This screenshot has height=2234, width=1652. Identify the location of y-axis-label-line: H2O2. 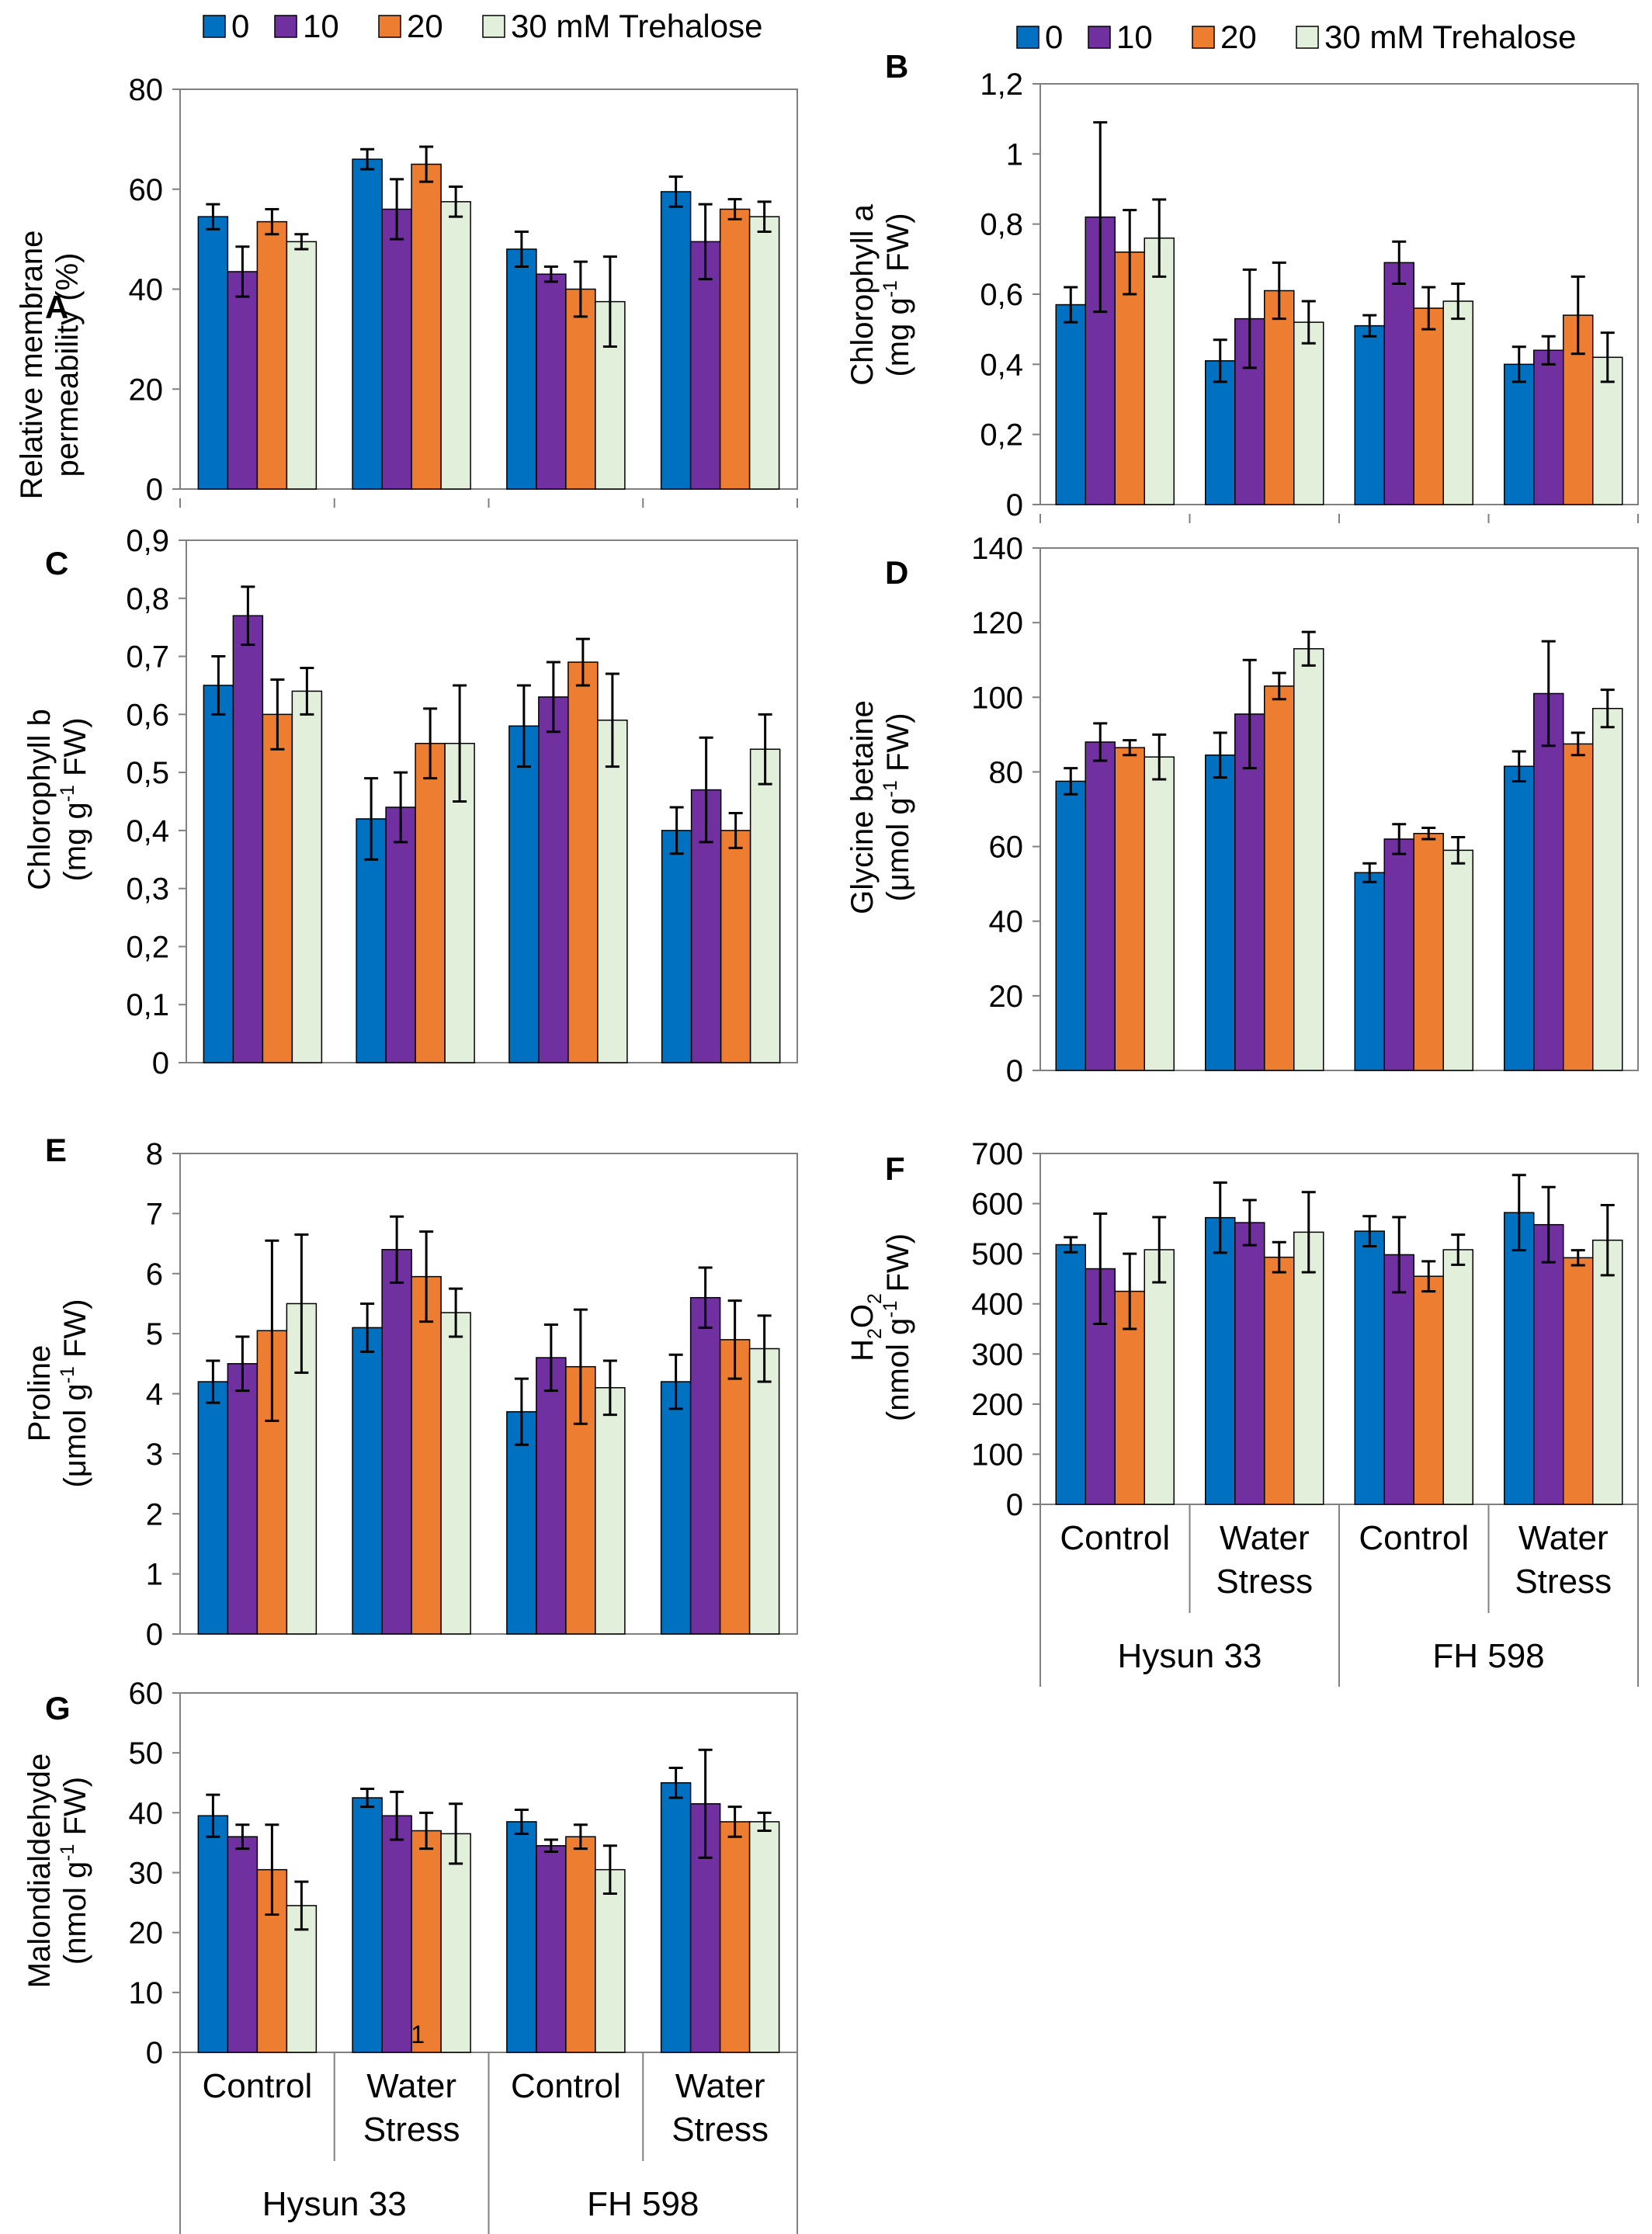
(865, 1327).